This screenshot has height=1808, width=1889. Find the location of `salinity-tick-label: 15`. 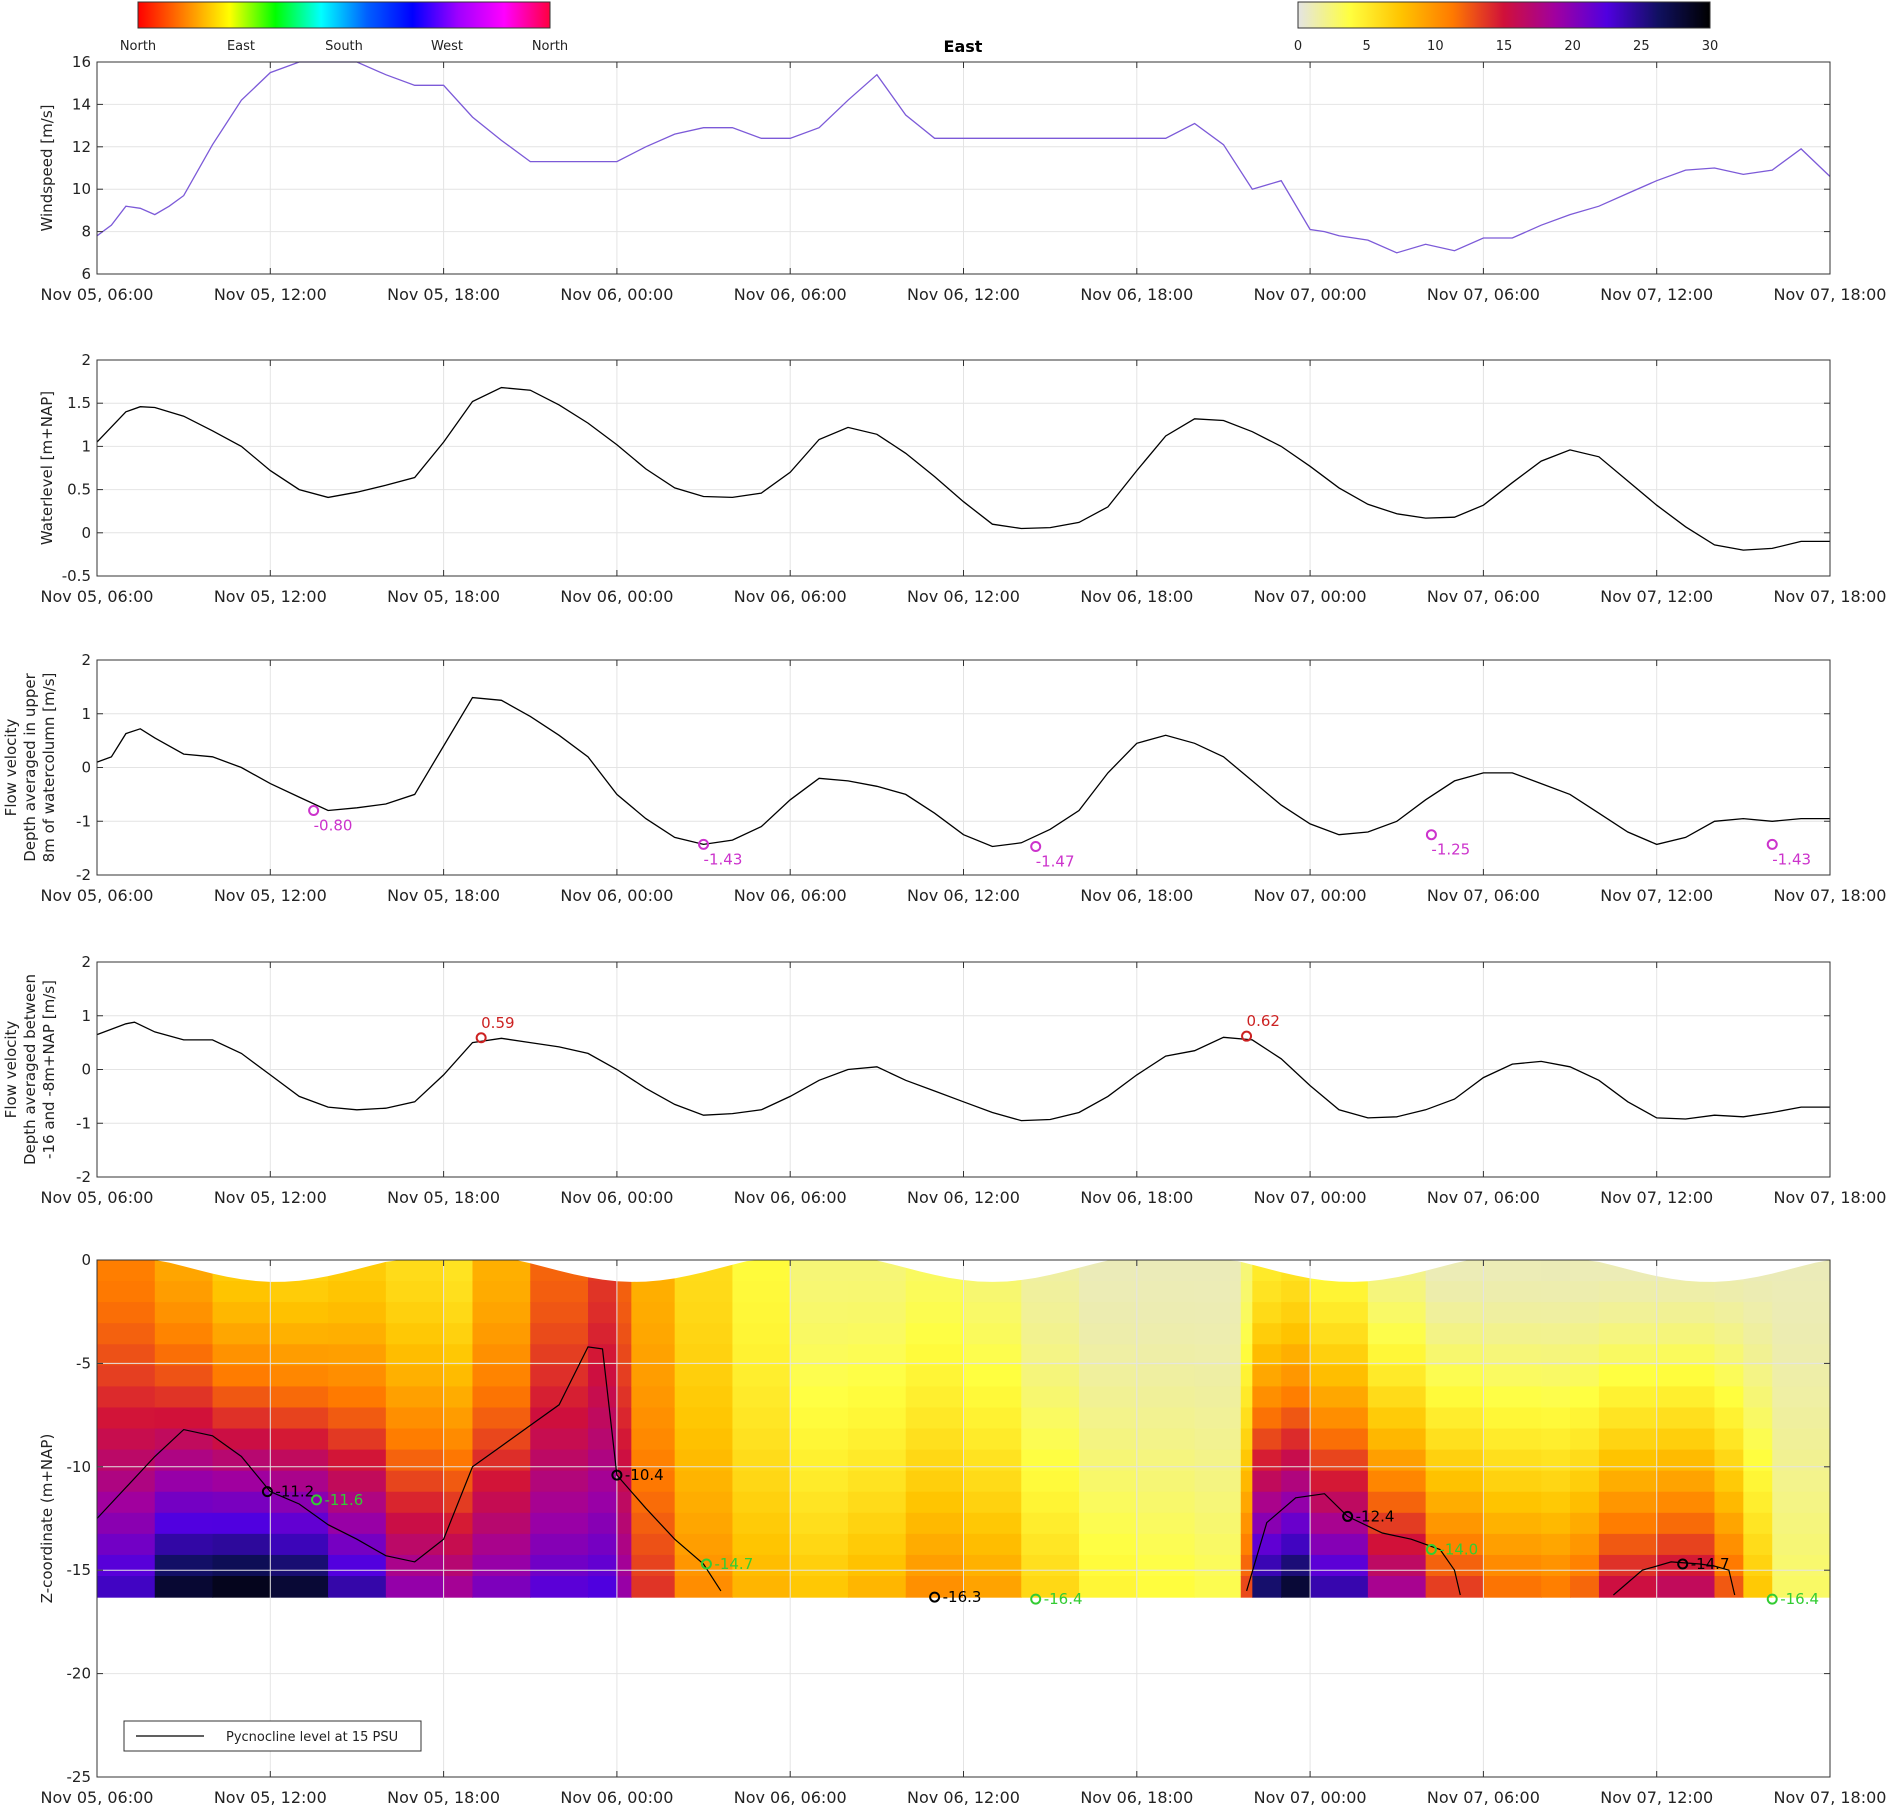

salinity-tick-label: 15 is located at coordinates (1504, 46).